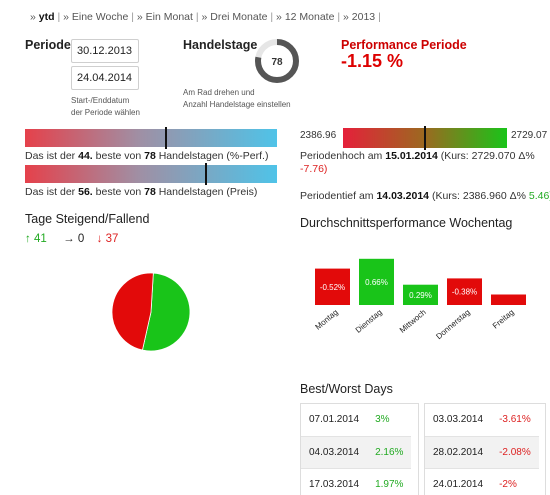 Image resolution: width=550 pixels, height=495 pixels. Describe the element at coordinates (99, 239) in the screenshot. I see `down-arrow-icon: ↓` at that location.